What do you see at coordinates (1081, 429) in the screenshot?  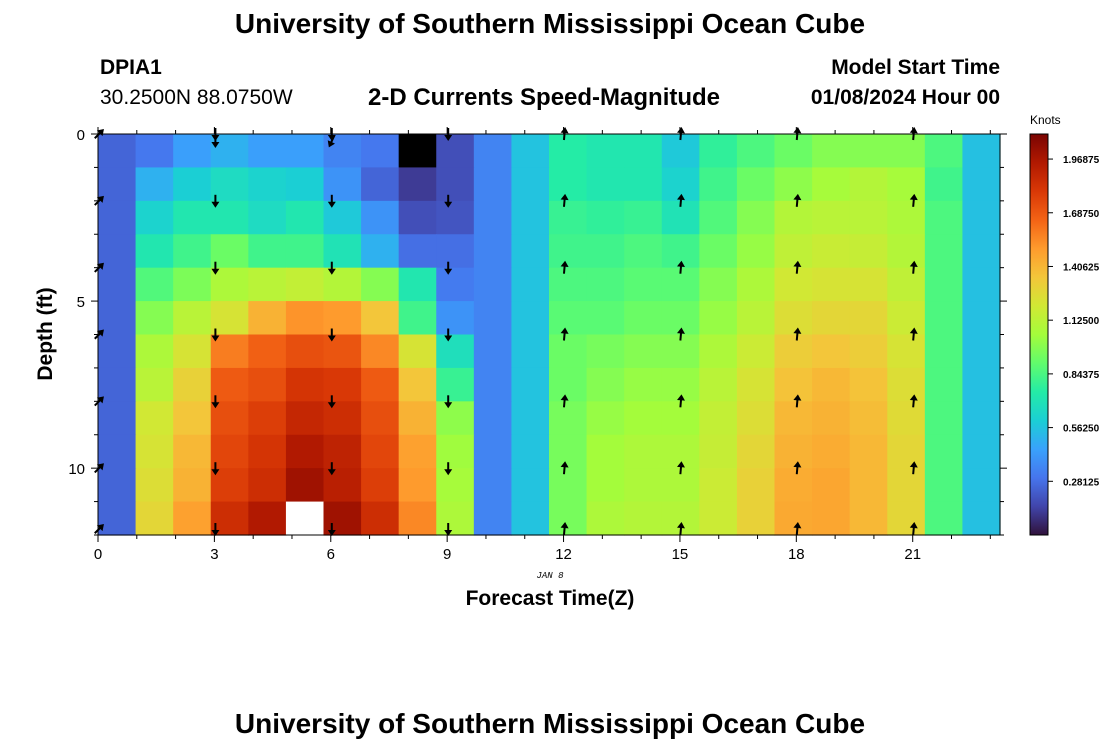 I see `colorbar-tick-label: 0.56250` at bounding box center [1081, 429].